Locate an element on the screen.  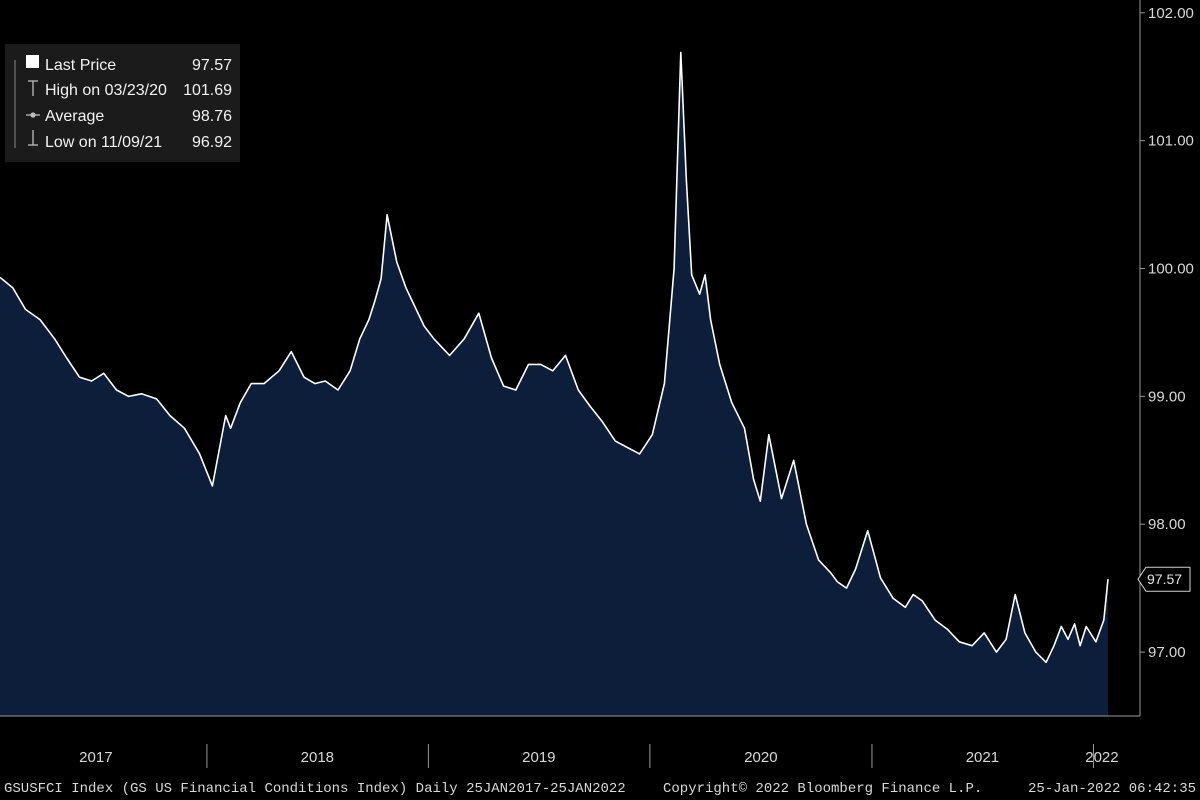
legend-label-low: Low on 11/09/21 is located at coordinates (103, 142).